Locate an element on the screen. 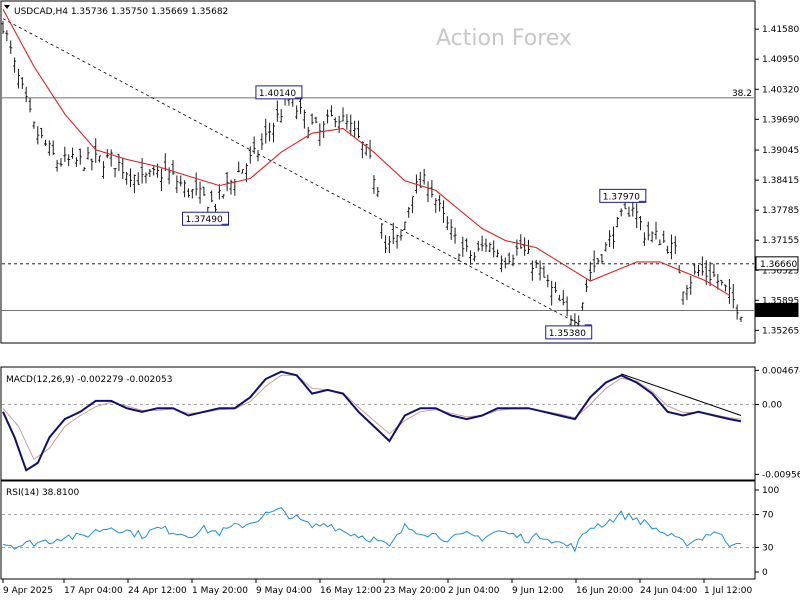 The width and height of the screenshot is (800, 600). x-axis-tick-label: 16 Jun 20:00 is located at coordinates (604, 591).